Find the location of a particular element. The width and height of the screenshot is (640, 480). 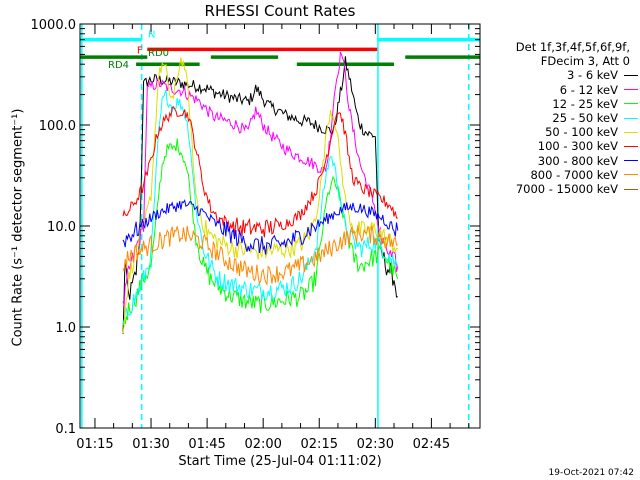

legend-label: 300 - 800 keV is located at coordinates (577, 160).